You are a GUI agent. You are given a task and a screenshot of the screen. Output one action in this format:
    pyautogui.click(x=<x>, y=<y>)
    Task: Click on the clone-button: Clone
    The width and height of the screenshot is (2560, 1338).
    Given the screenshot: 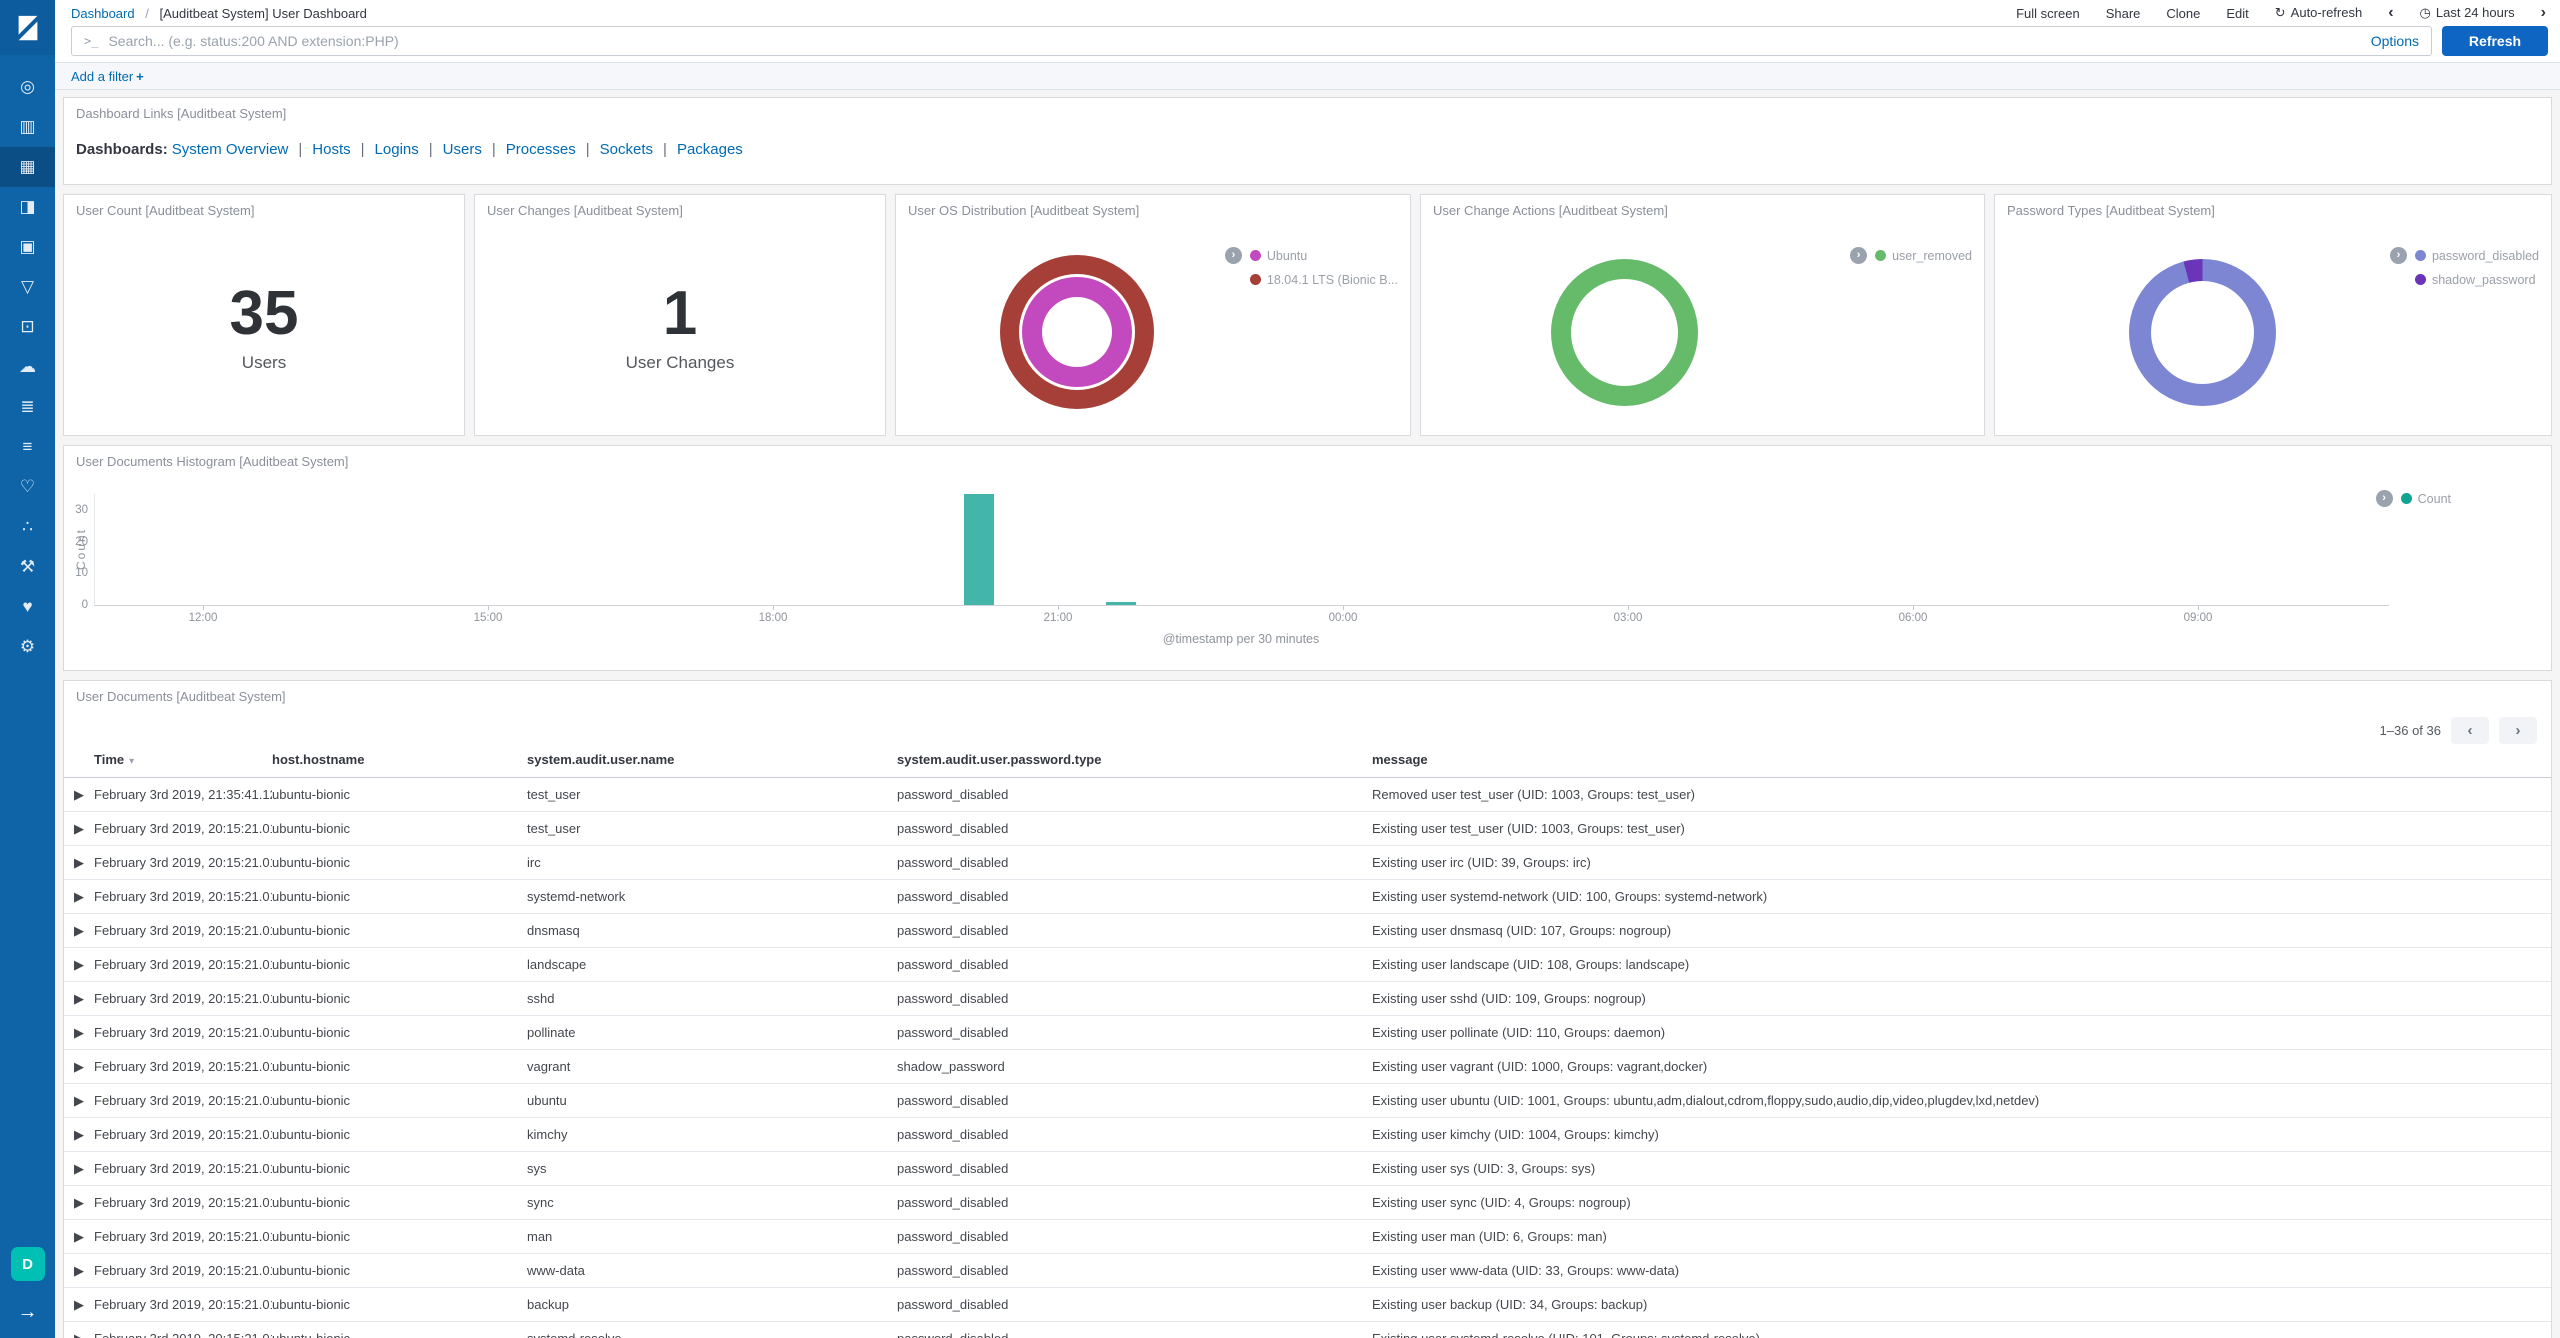 What is the action you would take?
    pyautogui.click(x=2183, y=13)
    